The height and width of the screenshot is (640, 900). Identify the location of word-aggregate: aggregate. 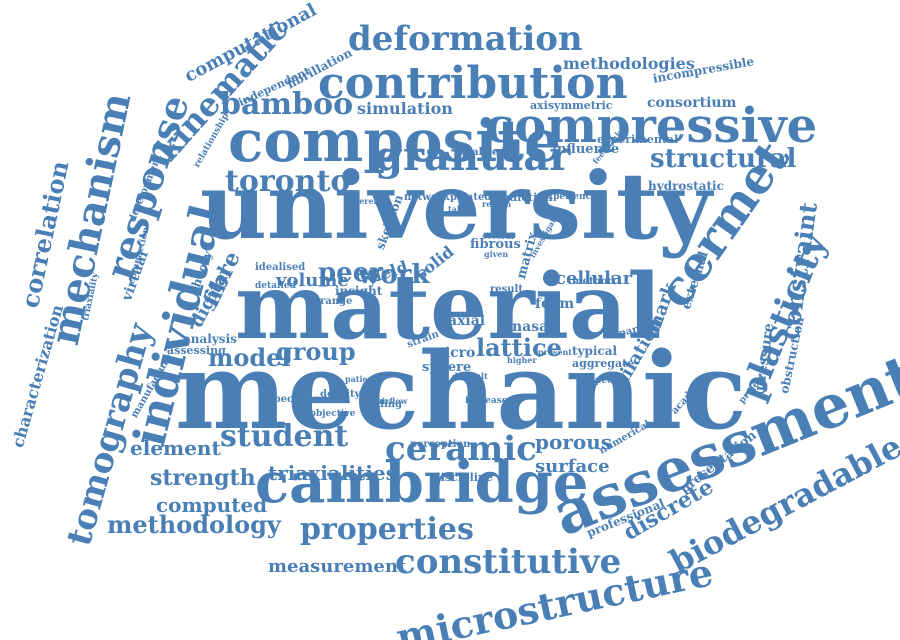
(603, 363).